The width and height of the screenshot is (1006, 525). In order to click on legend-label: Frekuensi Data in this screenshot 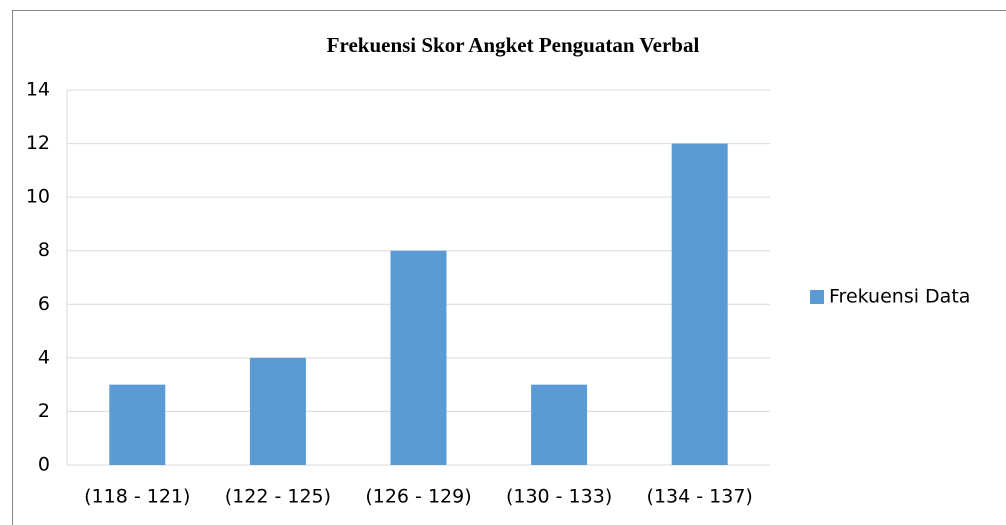, I will do `click(899, 297)`.